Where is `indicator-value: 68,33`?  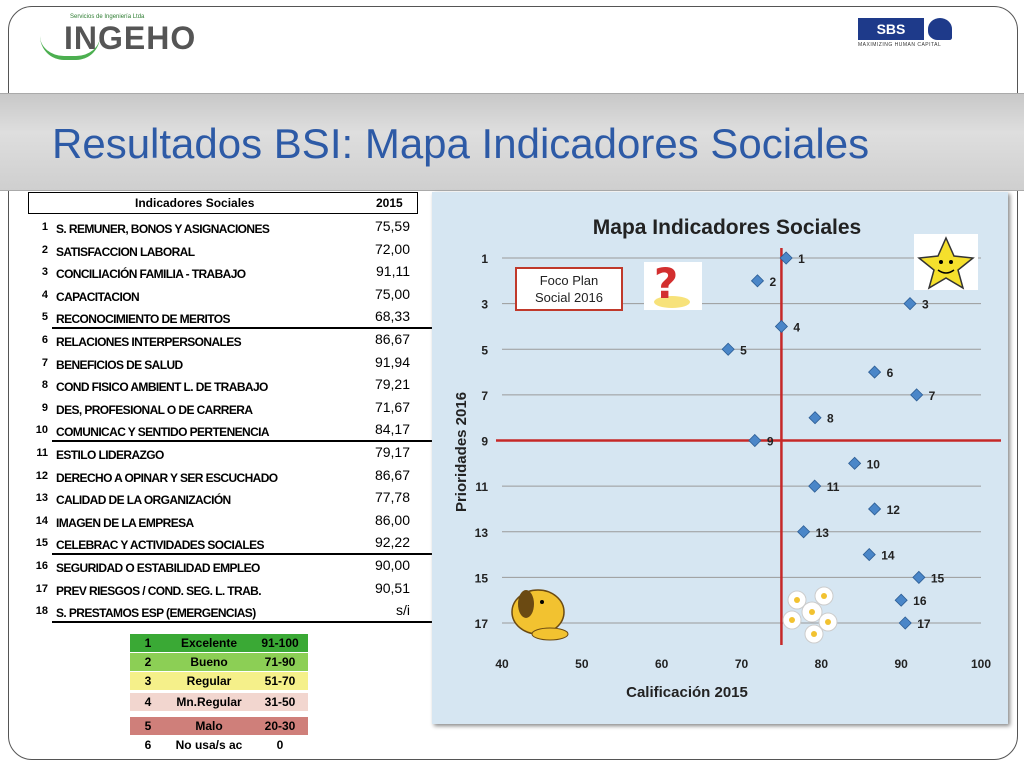 indicator-value: 68,33 is located at coordinates (392, 316).